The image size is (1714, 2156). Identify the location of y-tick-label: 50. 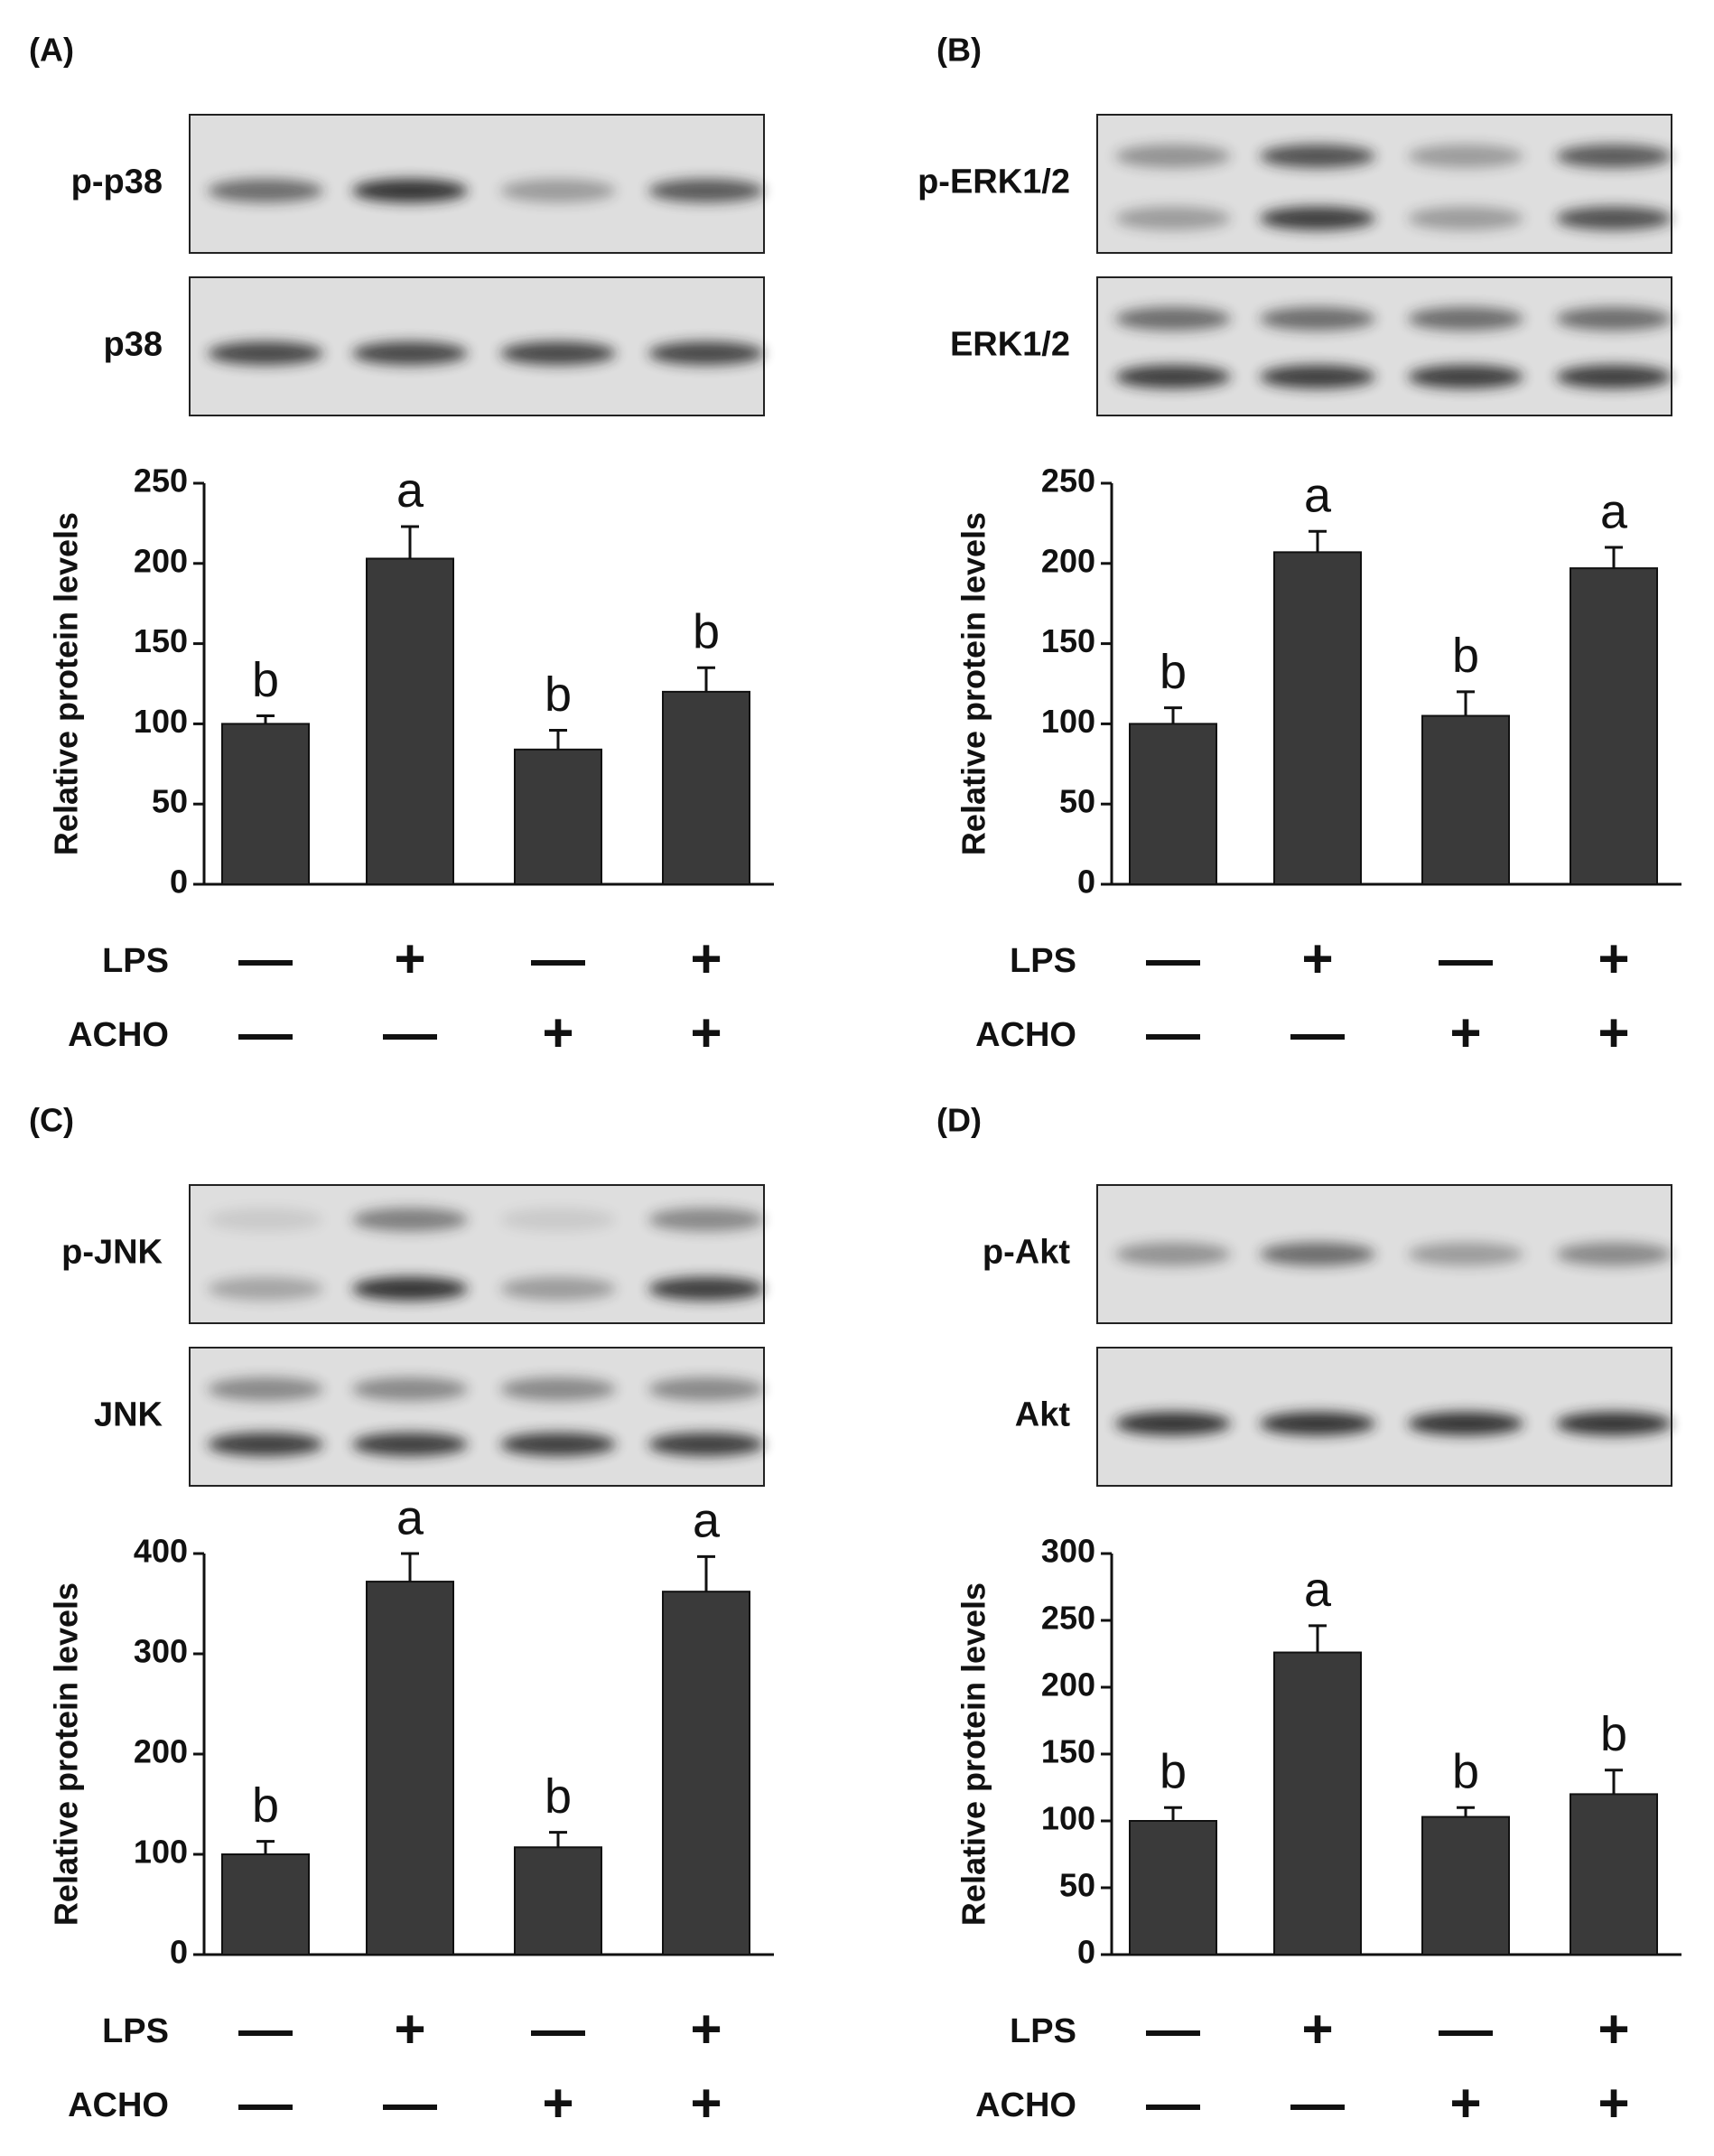
(1077, 801).